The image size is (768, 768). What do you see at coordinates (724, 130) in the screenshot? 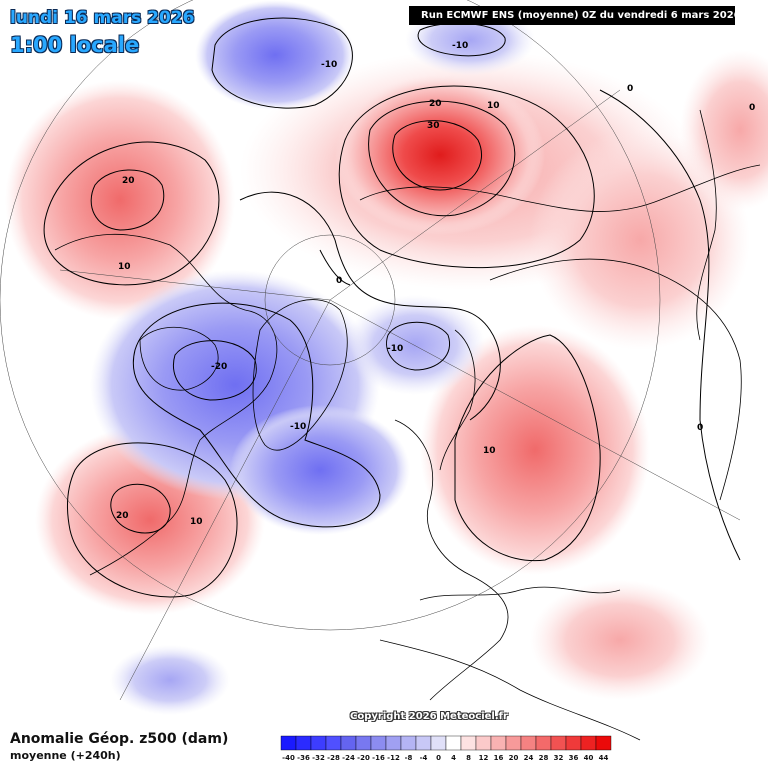
I see `anomaly-light-positive-far-east` at bounding box center [724, 130].